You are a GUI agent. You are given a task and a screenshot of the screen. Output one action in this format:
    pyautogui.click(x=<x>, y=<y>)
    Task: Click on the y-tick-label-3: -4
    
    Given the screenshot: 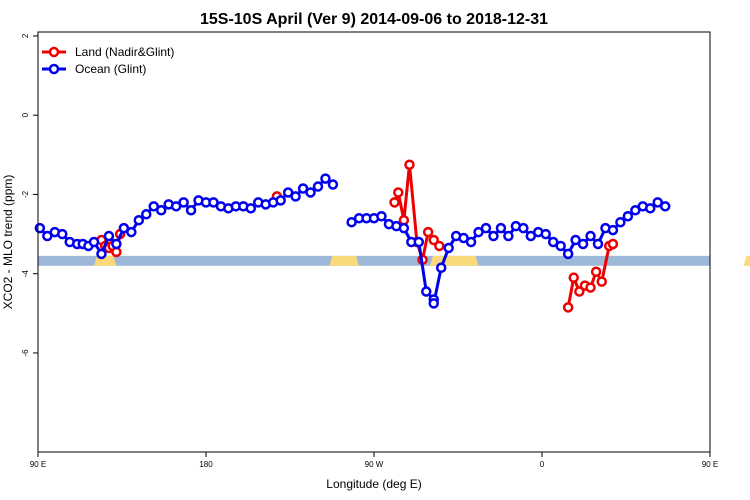 What is the action you would take?
    pyautogui.click(x=25, y=274)
    